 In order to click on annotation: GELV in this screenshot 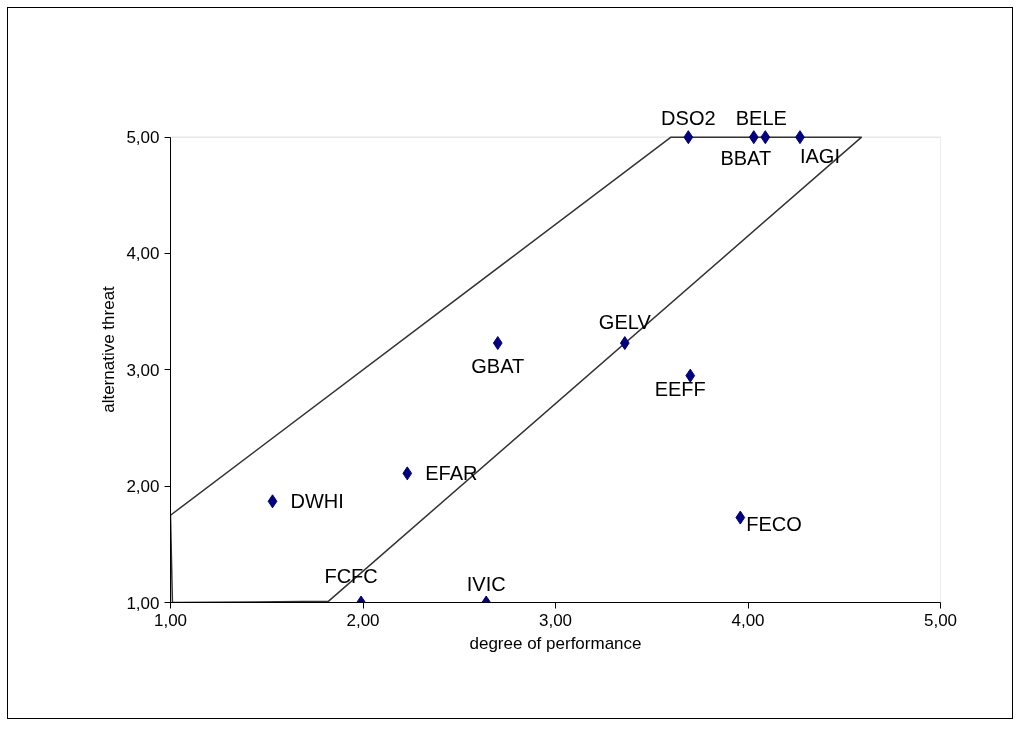, I will do `click(625, 322)`.